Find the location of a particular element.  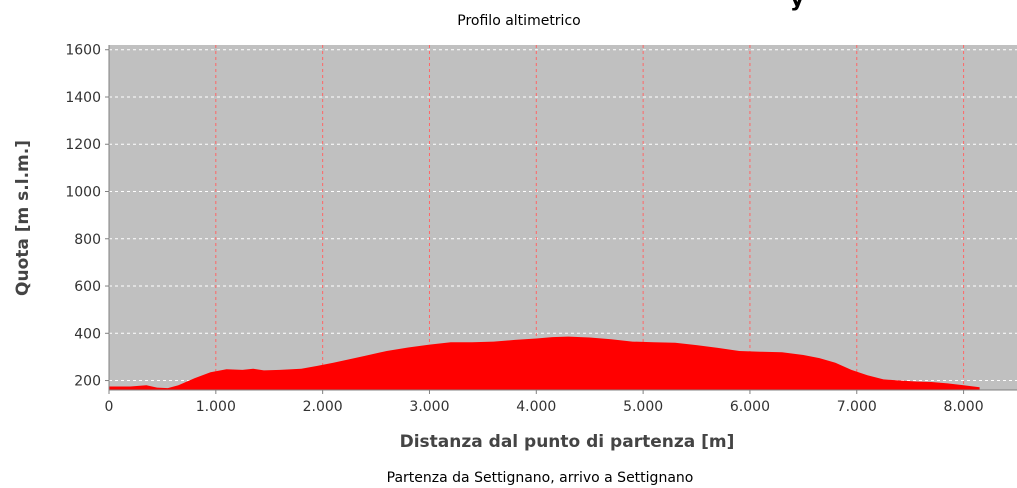

x-tick-label-8: 8.000 is located at coordinates (964, 407).